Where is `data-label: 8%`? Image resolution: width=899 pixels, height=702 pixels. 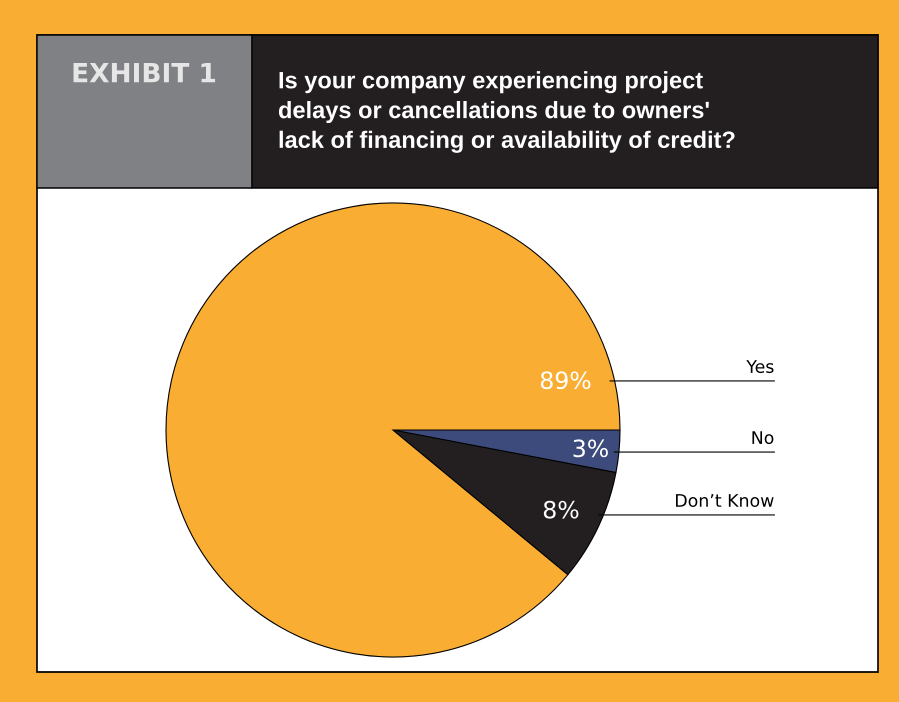 data-label: 8% is located at coordinates (561, 509).